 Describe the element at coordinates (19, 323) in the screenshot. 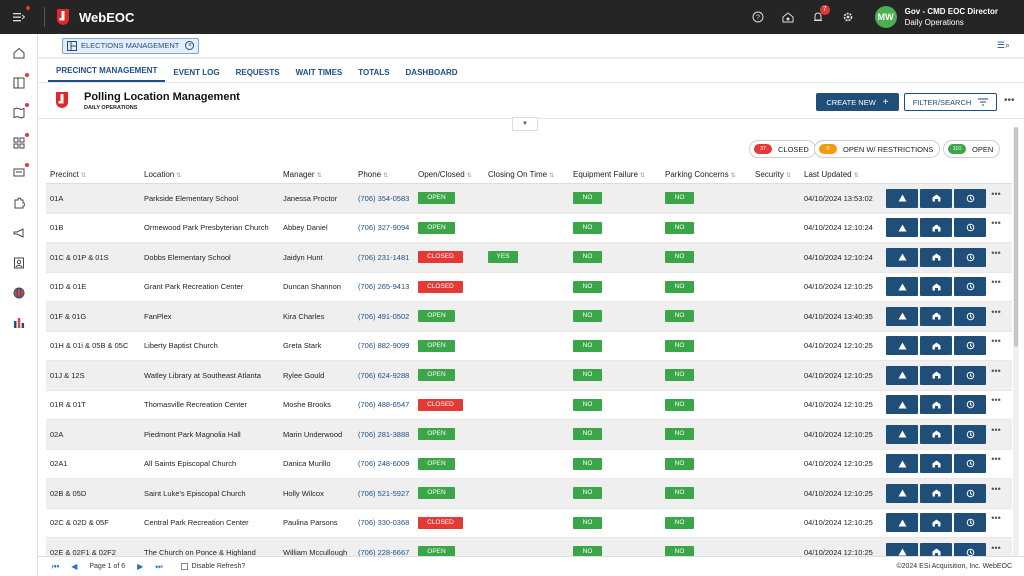

I see `sidebar-item-reports` at that location.